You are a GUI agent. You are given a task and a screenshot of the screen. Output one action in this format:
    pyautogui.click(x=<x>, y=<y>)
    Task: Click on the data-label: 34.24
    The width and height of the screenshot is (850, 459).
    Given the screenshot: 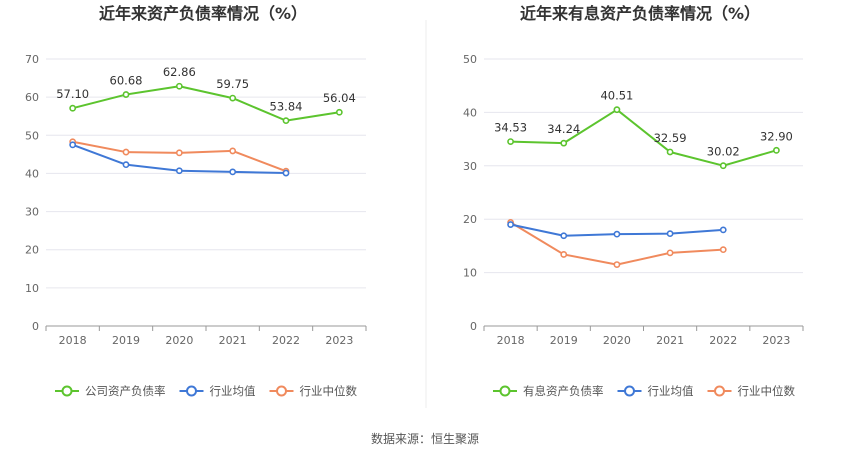 What is the action you would take?
    pyautogui.click(x=563, y=129)
    